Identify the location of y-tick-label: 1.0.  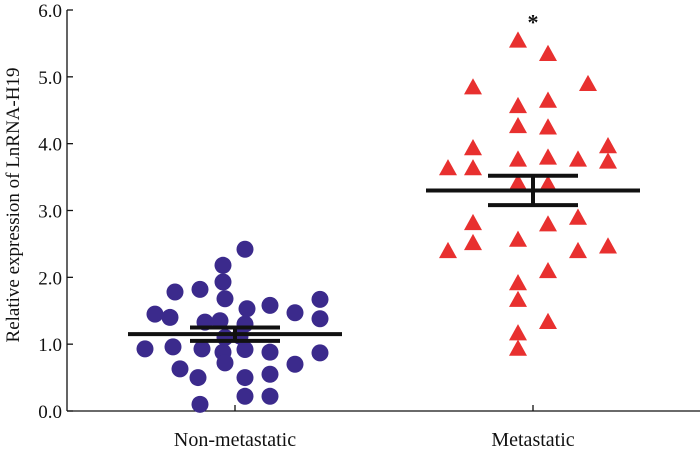
(50, 345).